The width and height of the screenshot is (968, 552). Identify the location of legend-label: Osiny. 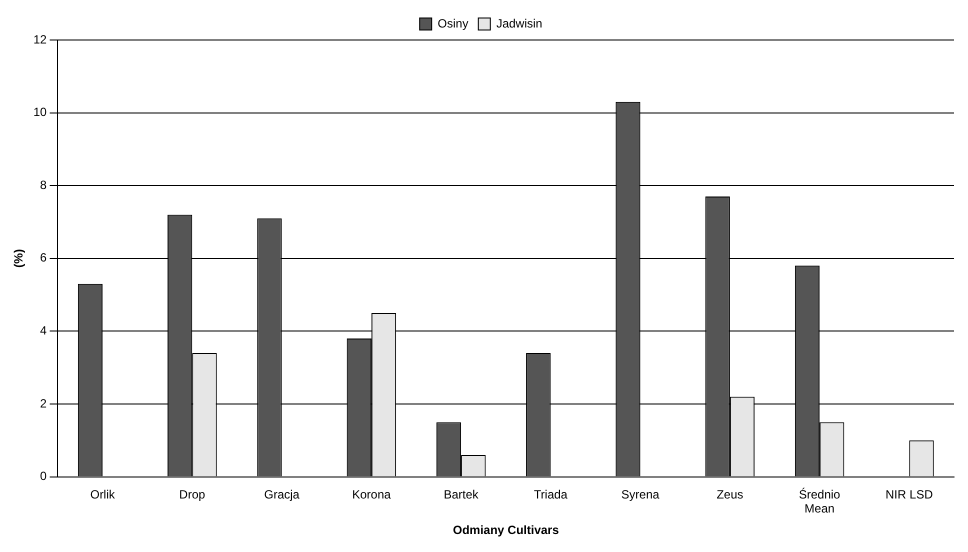
(453, 23).